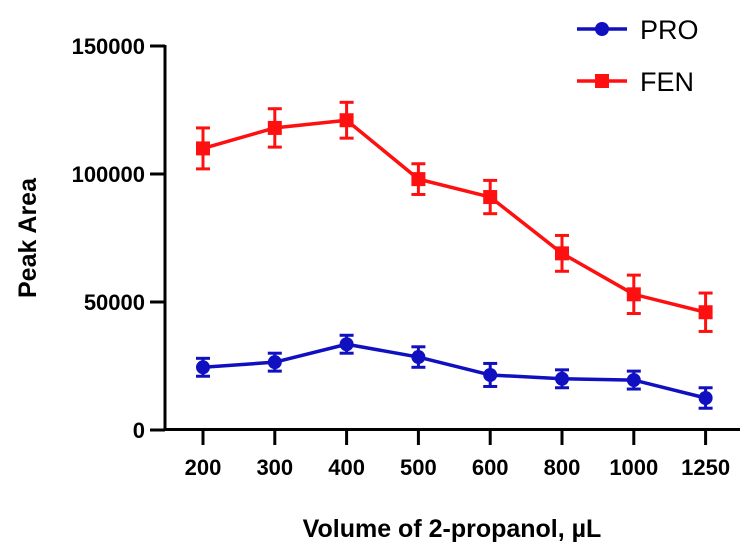  Describe the element at coordinates (457, 455) in the screenshot. I see `x-ticks: 200 300 400 500 600 800 1000 1250` at that location.